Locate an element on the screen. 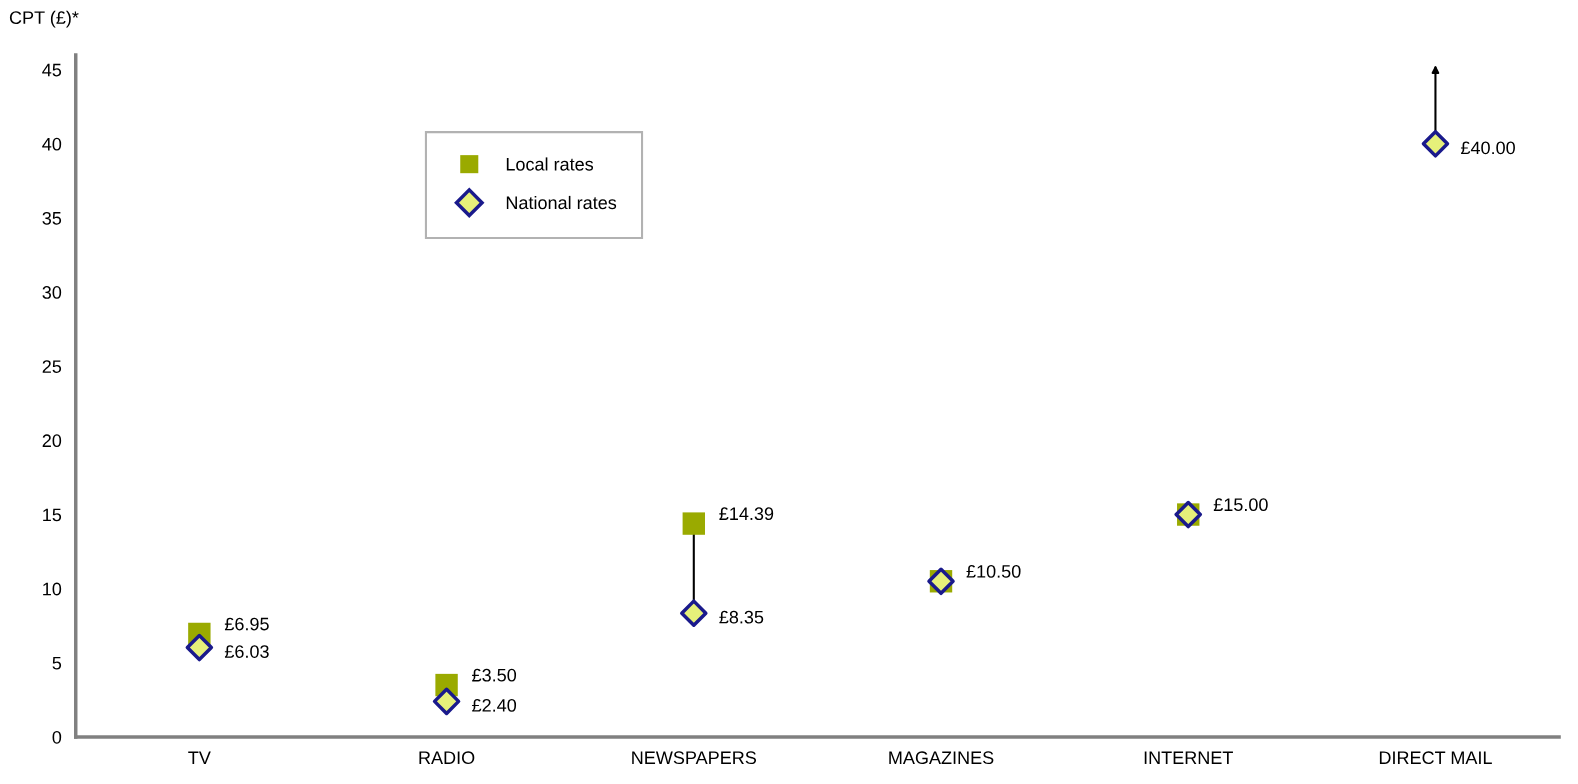 The width and height of the screenshot is (1578, 784). y-tick-label: 40 is located at coordinates (52, 144).